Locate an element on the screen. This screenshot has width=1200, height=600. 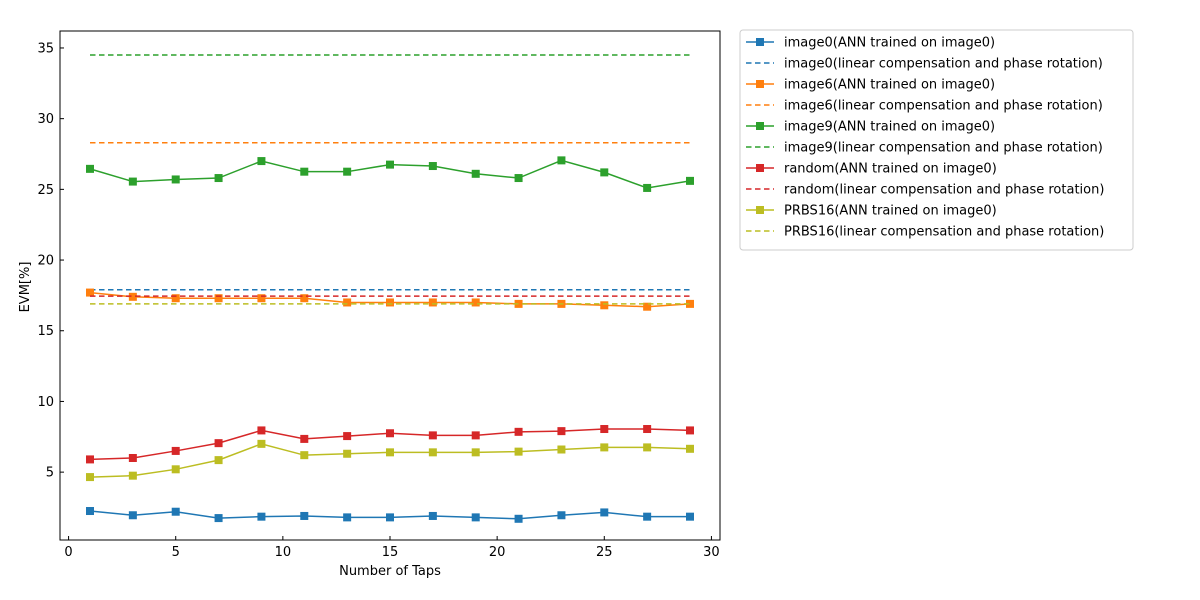
x-axis-label: Number of Taps is located at coordinates (390, 571).